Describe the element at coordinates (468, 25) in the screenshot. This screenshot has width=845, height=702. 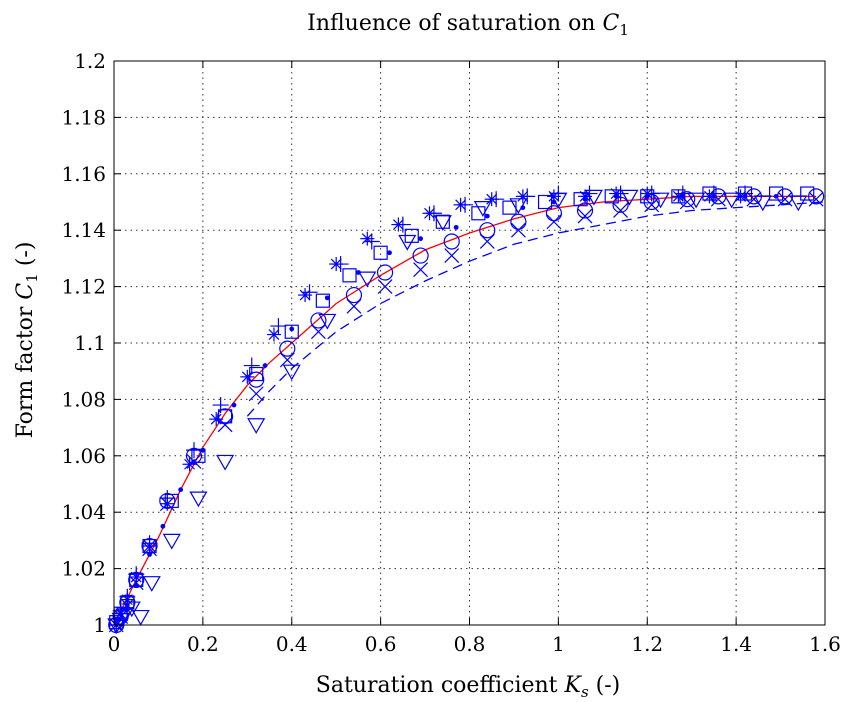
I see `chart-title: Influence of saturation on C1` at that location.